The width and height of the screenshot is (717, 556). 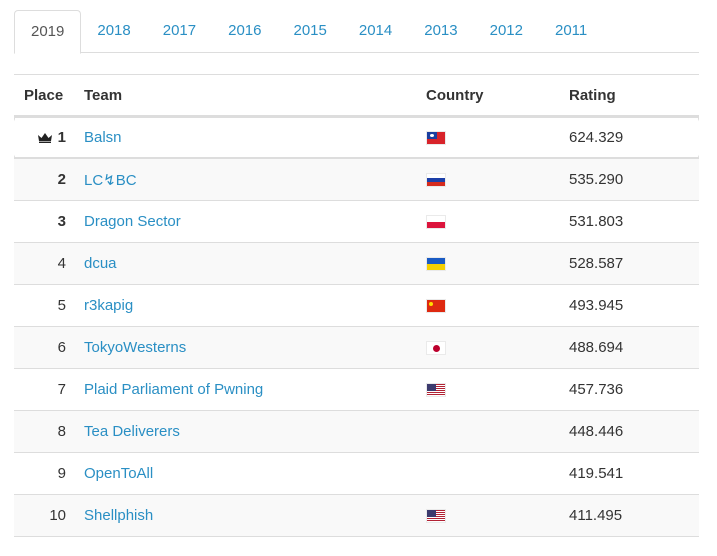 I want to click on table-row: 9 OpenToAll 419.541, so click(x=356, y=474).